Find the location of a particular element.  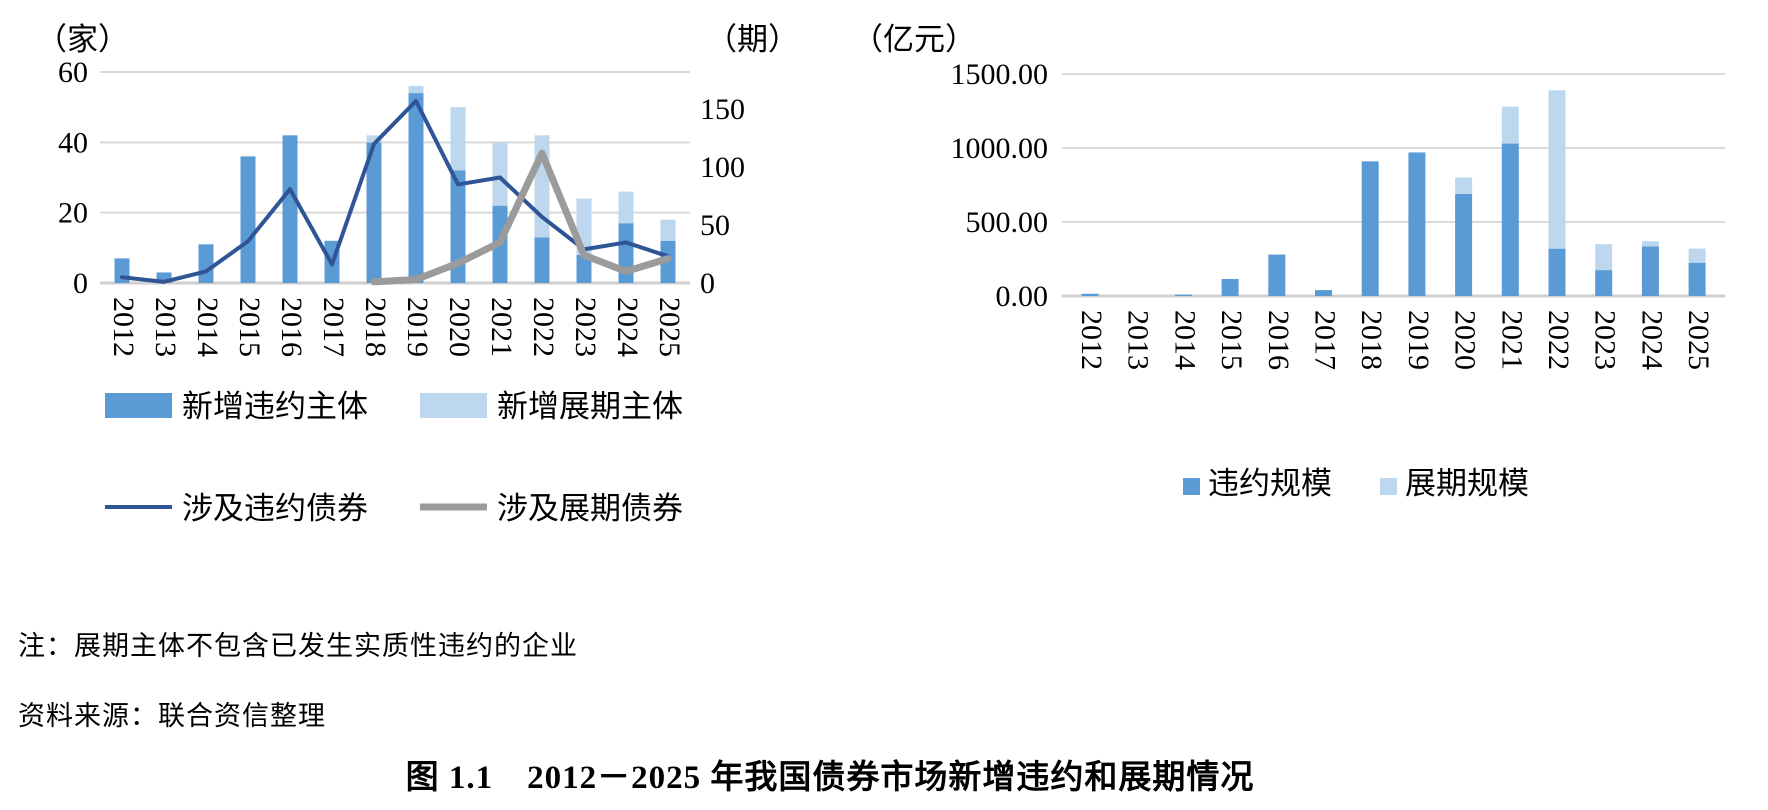

right-chart-year-label: 2020 is located at coordinates (1465, 340).